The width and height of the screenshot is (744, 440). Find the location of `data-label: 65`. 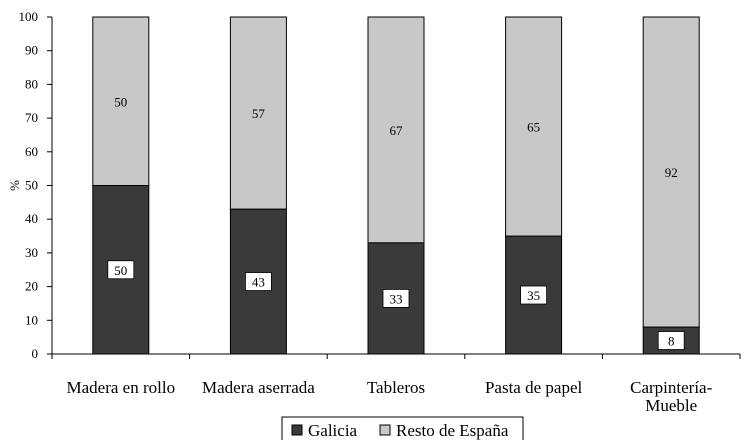

data-label: 65 is located at coordinates (533, 127).